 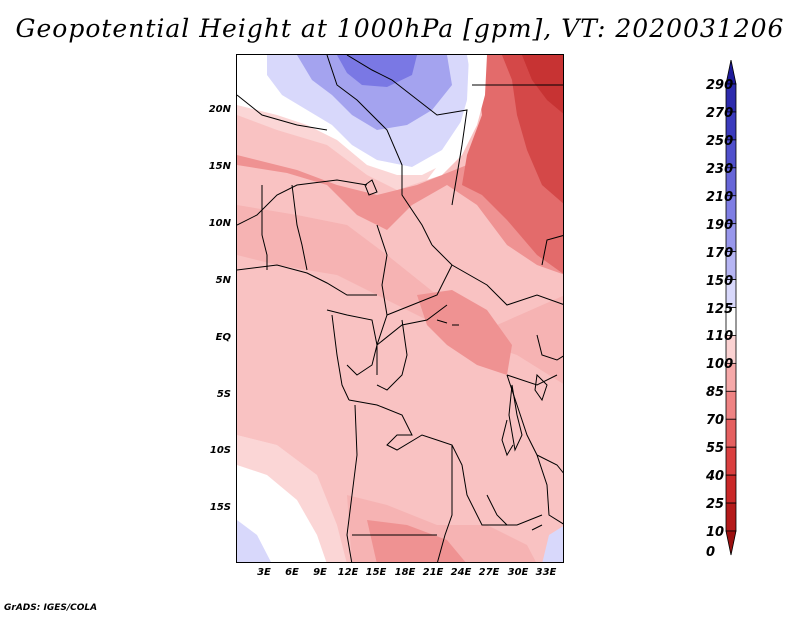 What do you see at coordinates (720, 337) in the screenshot?
I see `colorbar-level-label: 110` at bounding box center [720, 337].